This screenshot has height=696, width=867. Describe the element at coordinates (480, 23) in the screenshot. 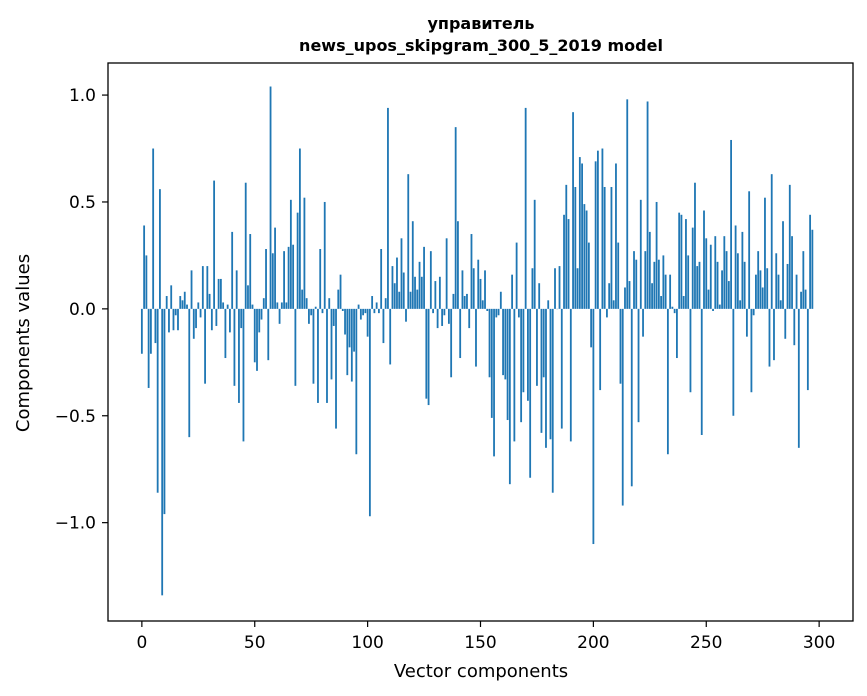

I see `chart-title-line1: управитель` at that location.